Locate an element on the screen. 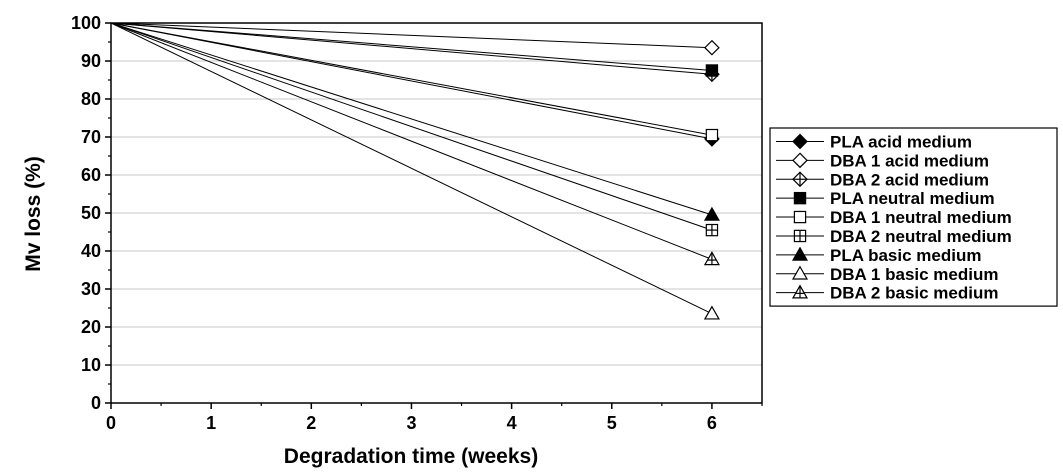 The height and width of the screenshot is (476, 1063). legend-marker-dba-1-acid-medium-shape is located at coordinates (800, 160).